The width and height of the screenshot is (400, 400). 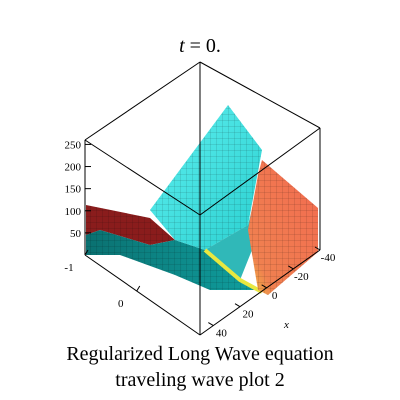 I want to click on x-tick-label: -40, so click(x=328, y=258).